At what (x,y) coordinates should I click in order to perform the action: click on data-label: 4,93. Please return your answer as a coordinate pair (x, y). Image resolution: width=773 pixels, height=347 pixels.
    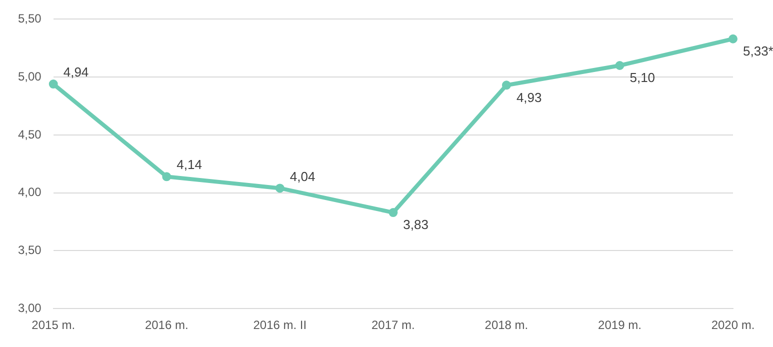
    Looking at the image, I should click on (529, 97).